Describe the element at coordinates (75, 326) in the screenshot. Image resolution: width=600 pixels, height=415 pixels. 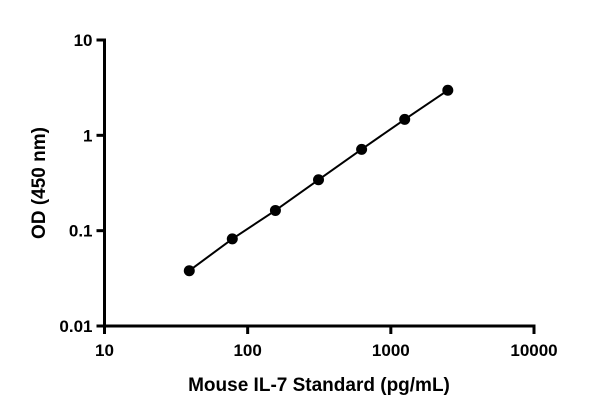
I see `y-tick-label: 0.01` at that location.